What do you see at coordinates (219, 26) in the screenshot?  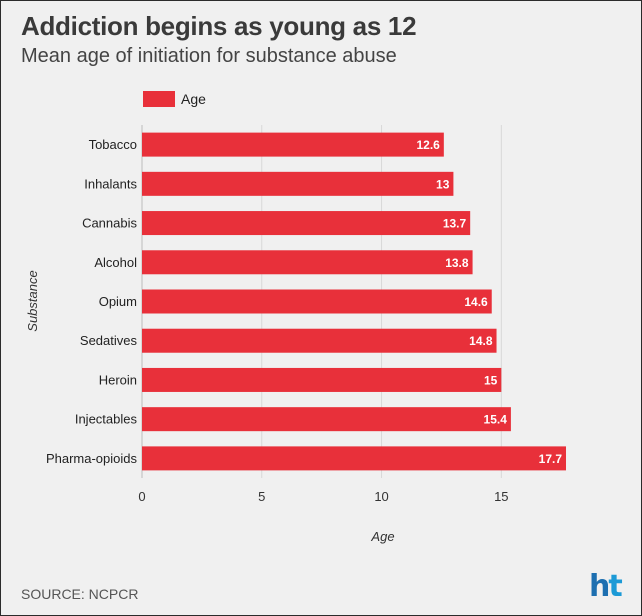 I see `chart-title: Addiction begins as young as 12` at bounding box center [219, 26].